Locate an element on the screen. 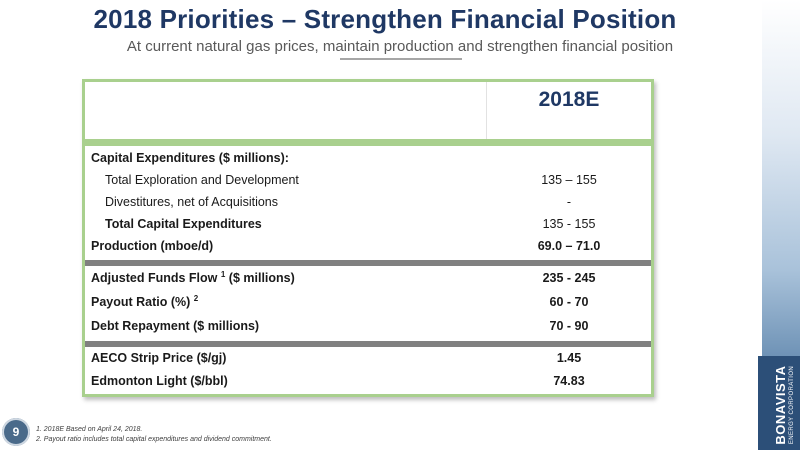  company-logo is located at coordinates (779, 403).